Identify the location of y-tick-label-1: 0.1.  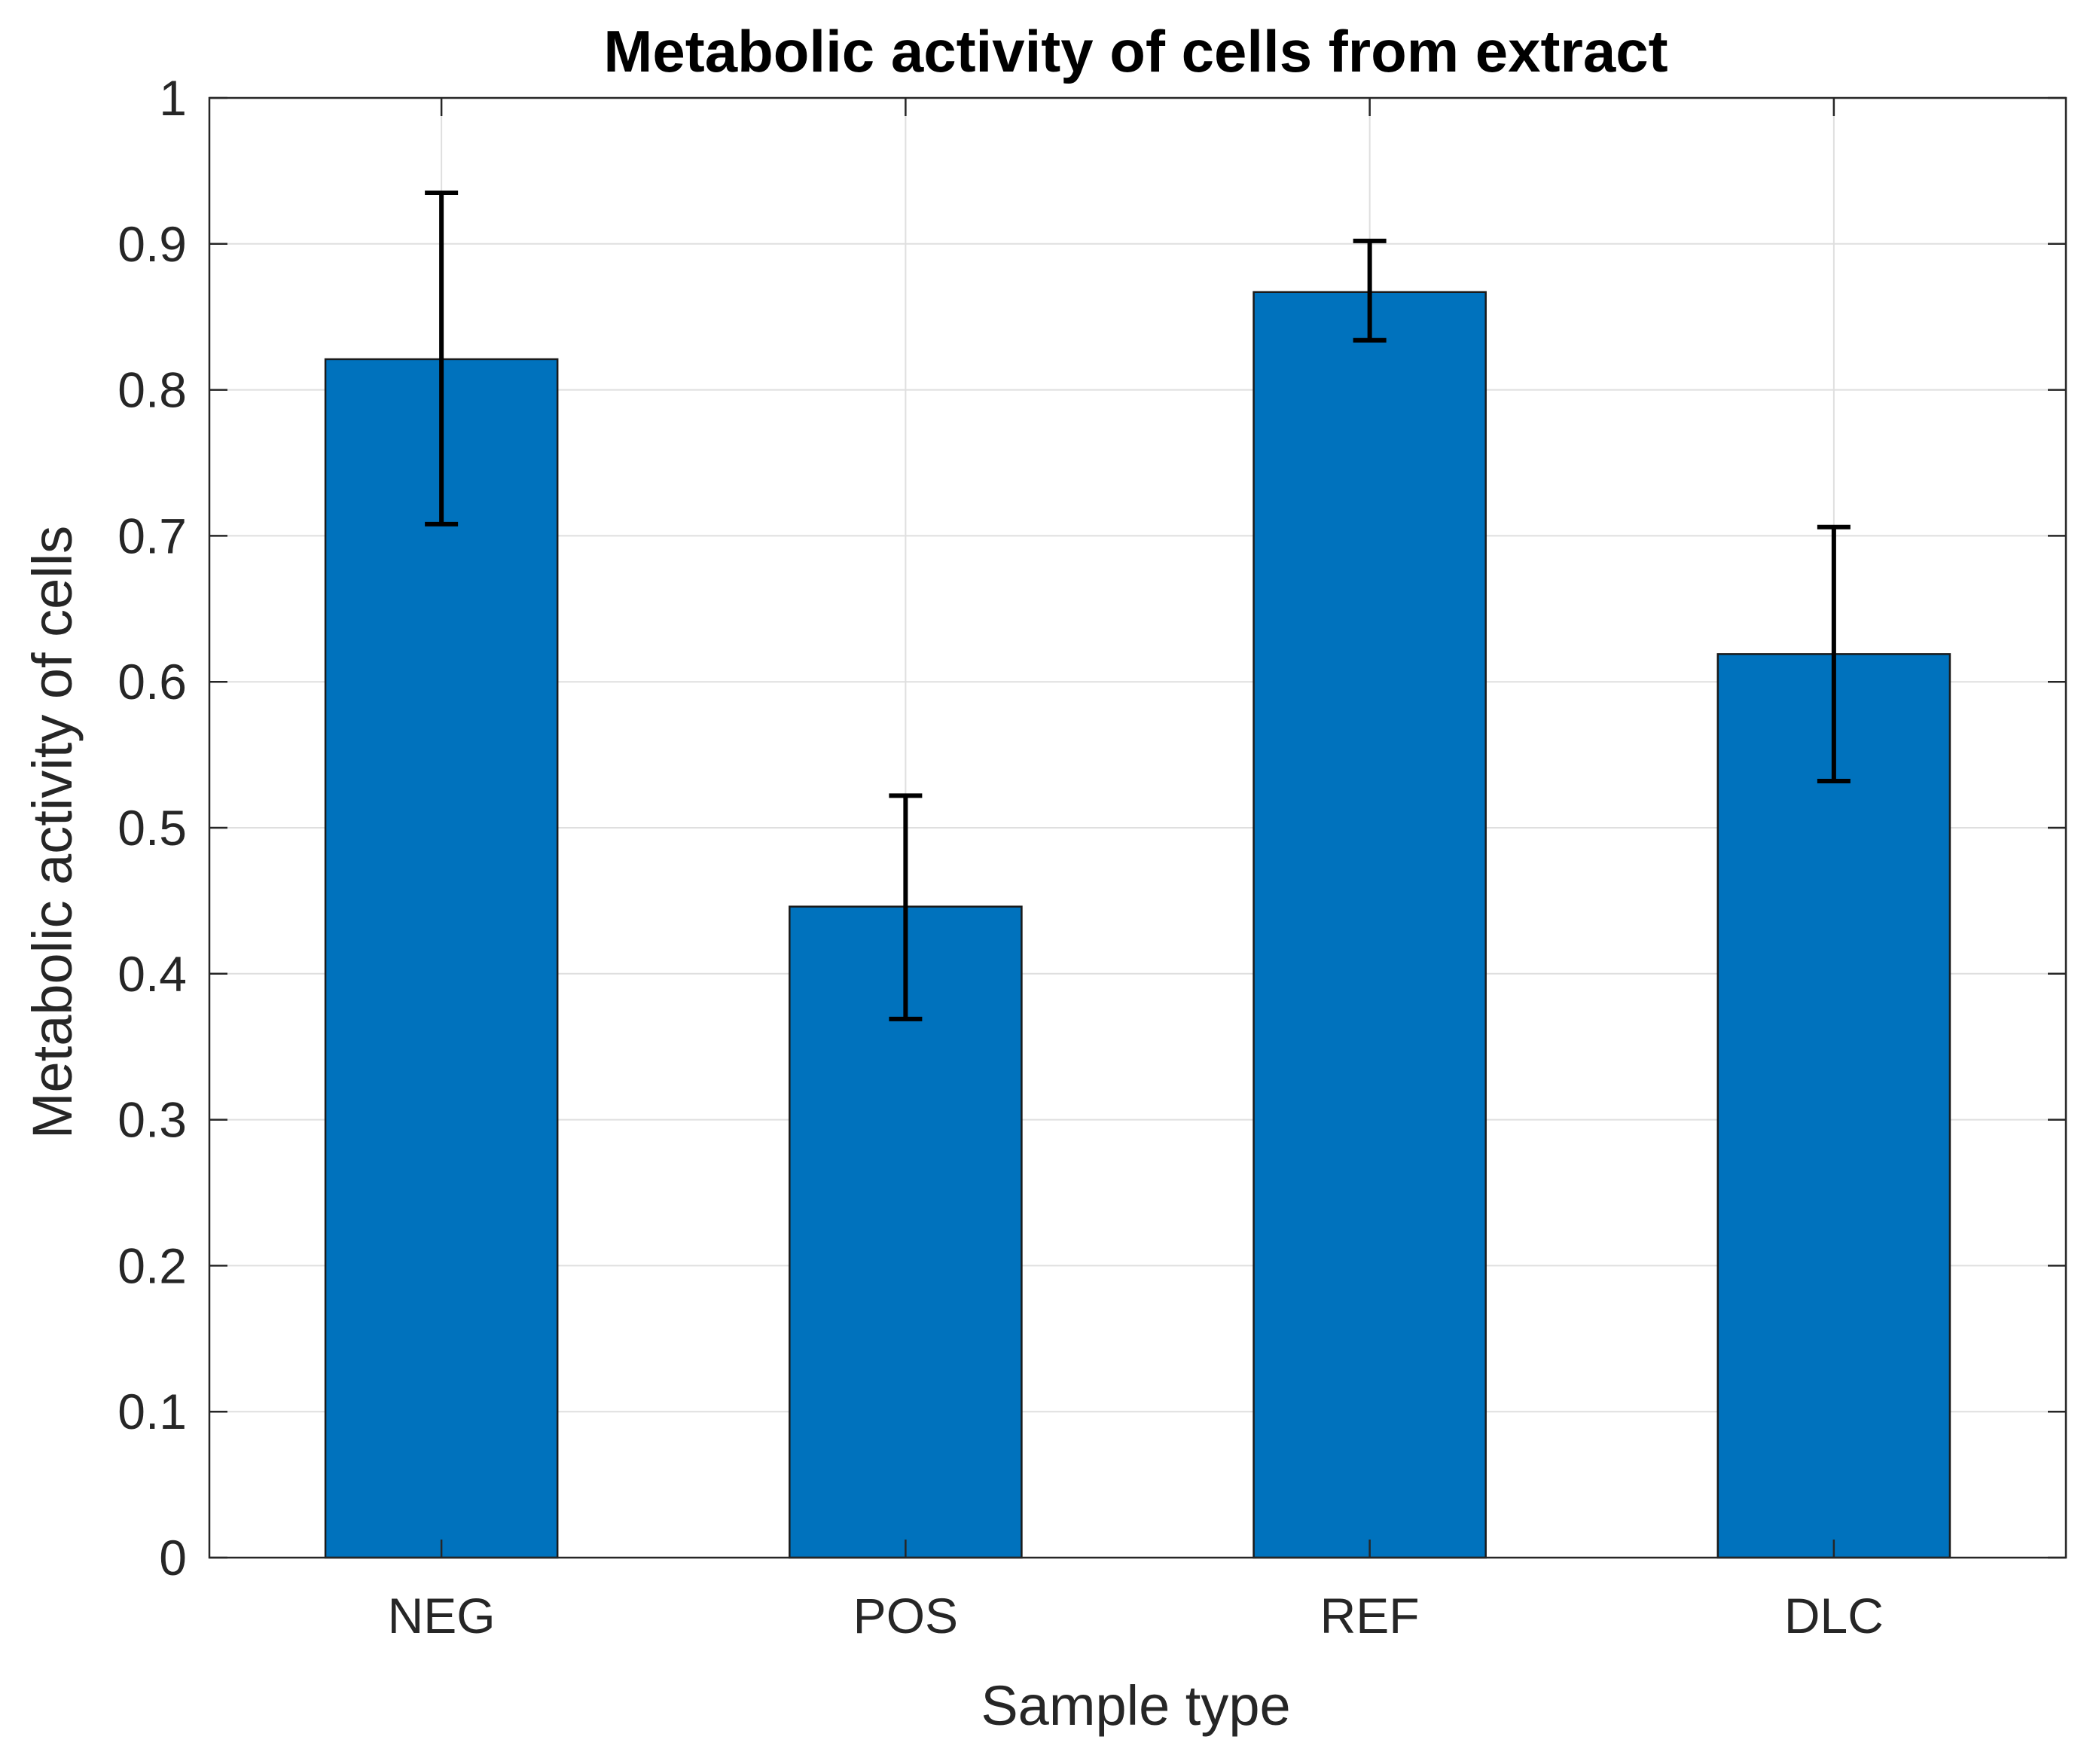
(152, 1412).